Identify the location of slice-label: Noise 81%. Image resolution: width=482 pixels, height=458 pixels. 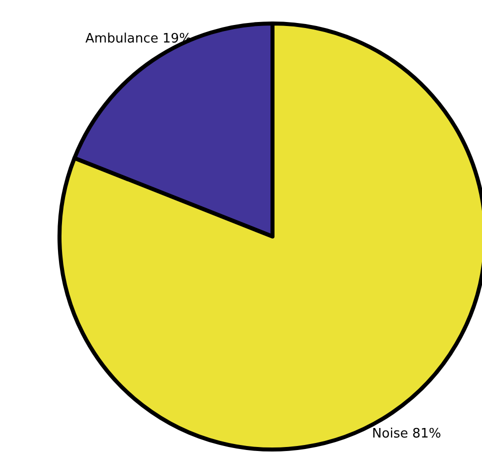
(407, 434).